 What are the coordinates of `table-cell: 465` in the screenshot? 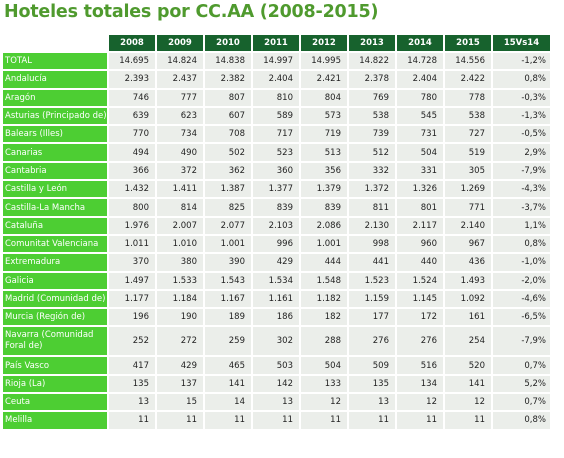 It's located at (228, 365).